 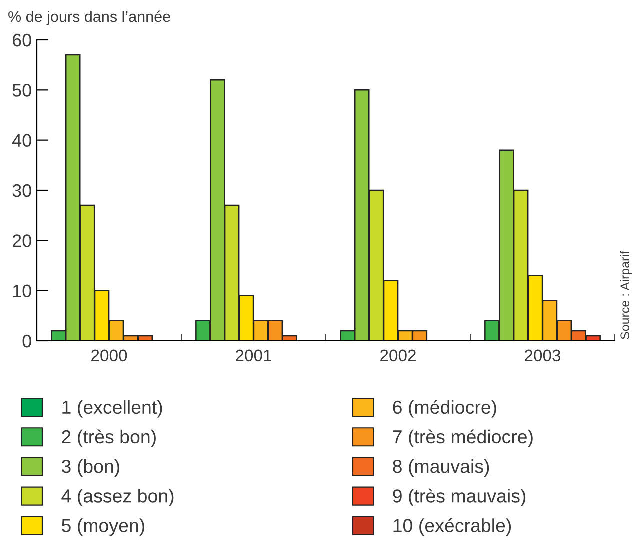 I want to click on source-note: Source : Airparif, so click(x=626, y=295).